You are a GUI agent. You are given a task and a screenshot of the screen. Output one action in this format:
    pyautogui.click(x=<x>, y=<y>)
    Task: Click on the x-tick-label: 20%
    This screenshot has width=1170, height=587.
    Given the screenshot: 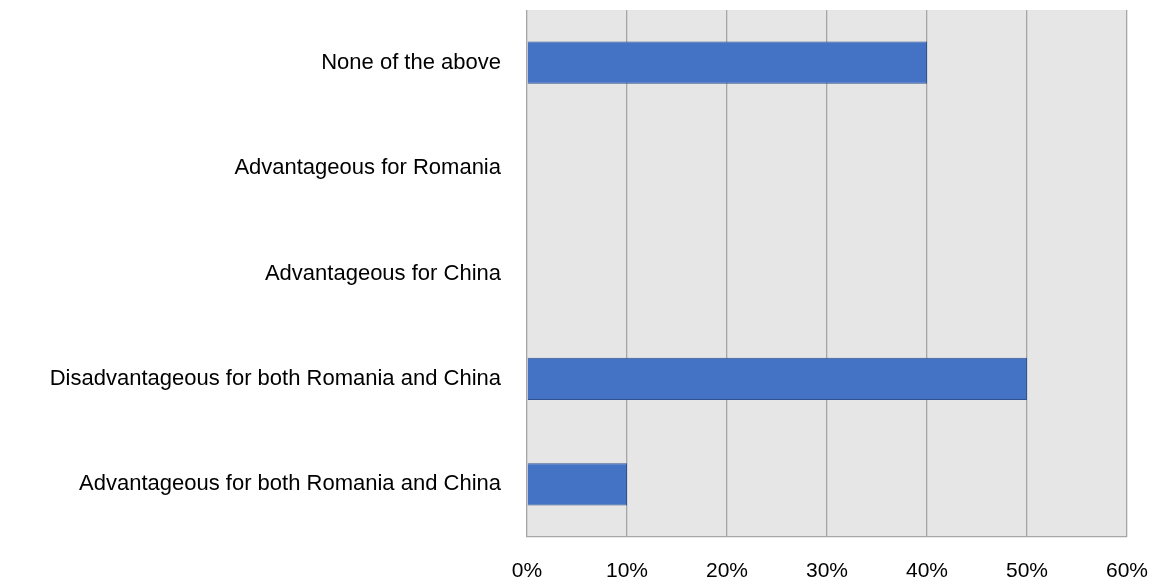 What is the action you would take?
    pyautogui.click(x=727, y=570)
    